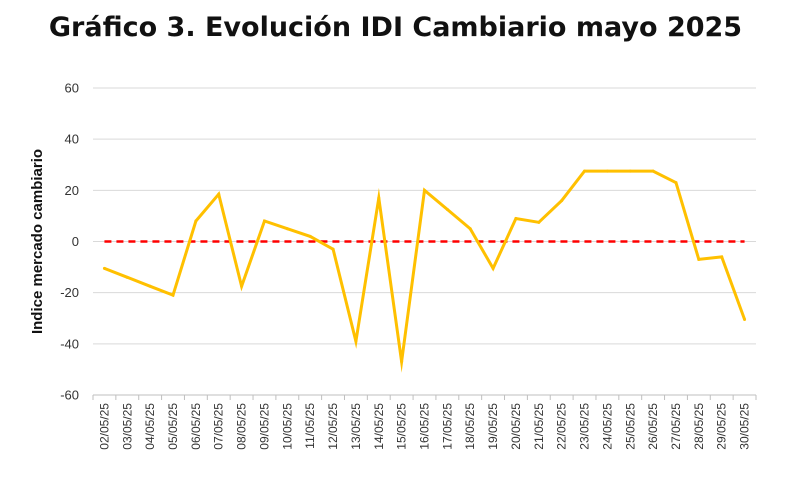 This screenshot has height=484, width=791. Describe the element at coordinates (69, 292) in the screenshot. I see `y-tick-label: -20` at that location.